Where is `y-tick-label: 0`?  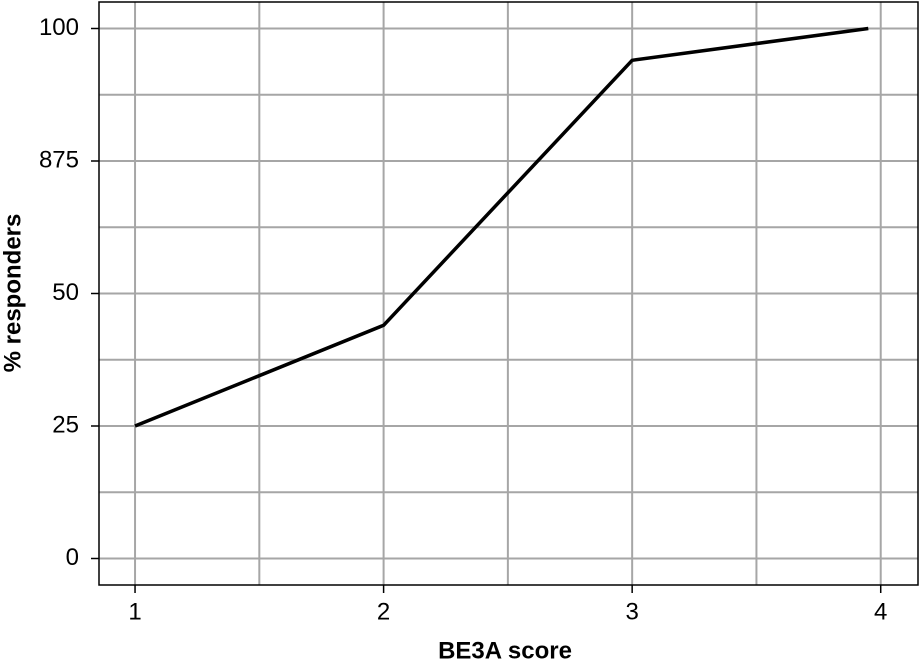 y-tick-label: 0 is located at coordinates (72, 557).